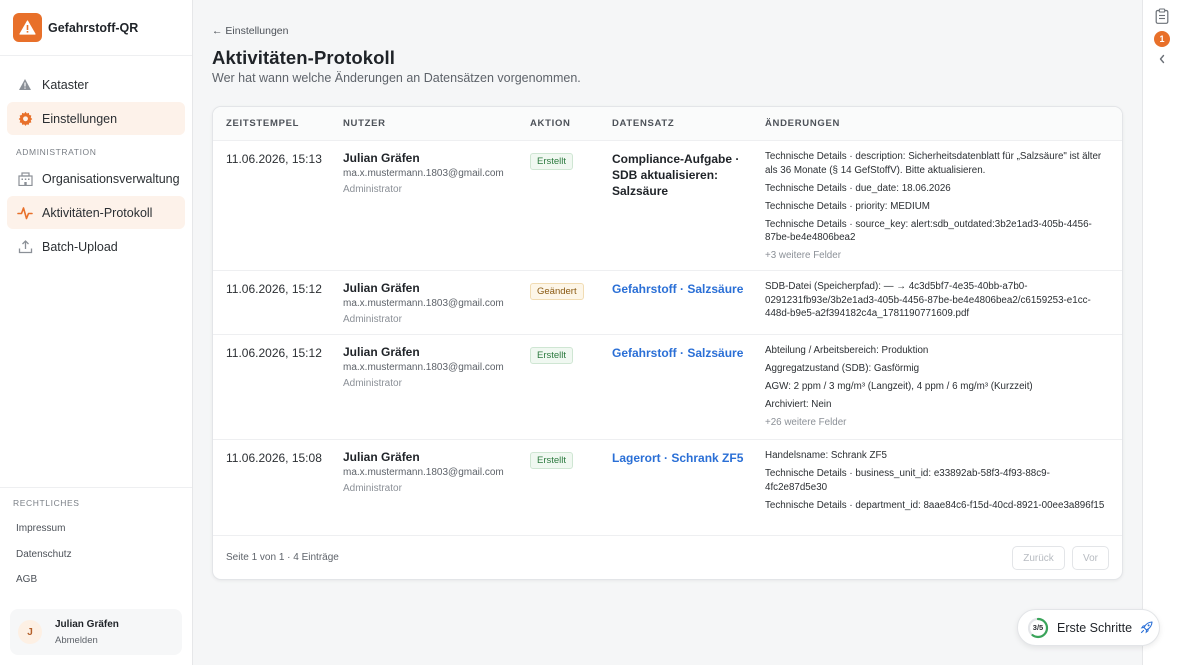 The width and height of the screenshot is (1180, 665). Describe the element at coordinates (842, 368) in the screenshot. I see `change-line: Aggregatzustand (SDB): Gasförmig` at that location.